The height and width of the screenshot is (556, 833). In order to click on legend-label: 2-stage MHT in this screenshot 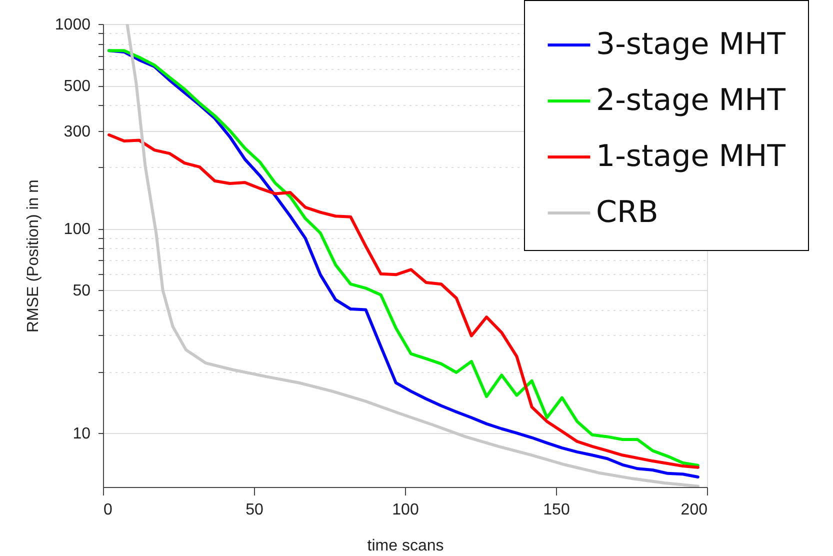, I will do `click(691, 100)`.